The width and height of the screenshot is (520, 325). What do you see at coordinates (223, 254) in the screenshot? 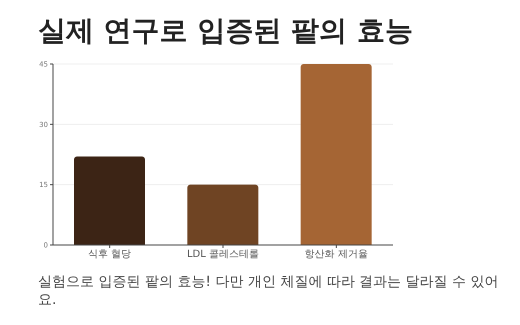
I see `x-tick-label: LDL 콜레스테롤` at bounding box center [223, 254].